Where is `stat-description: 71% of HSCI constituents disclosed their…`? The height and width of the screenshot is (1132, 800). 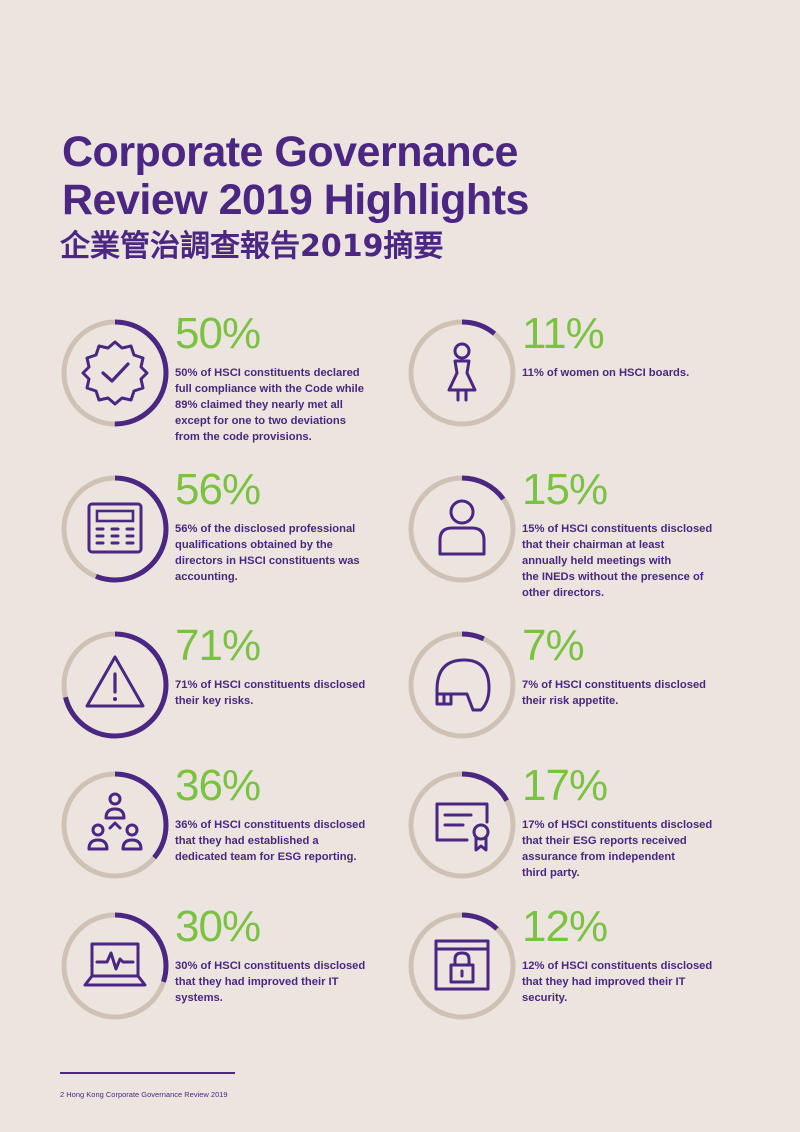
stat-description: 71% of HSCI constituents disclosed their… is located at coordinates (270, 693).